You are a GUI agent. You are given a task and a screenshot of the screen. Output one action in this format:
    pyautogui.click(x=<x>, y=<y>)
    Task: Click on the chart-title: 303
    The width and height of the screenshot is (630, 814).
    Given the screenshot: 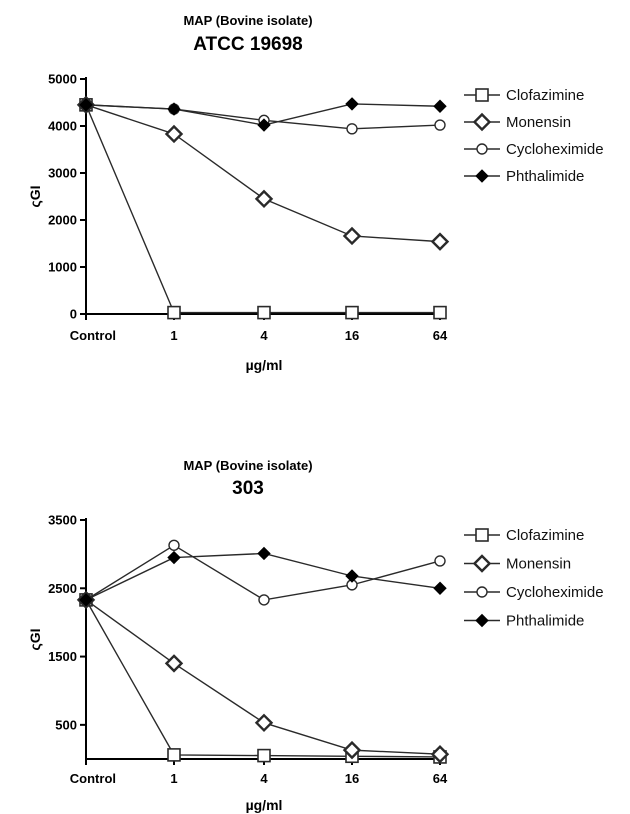 What is the action you would take?
    pyautogui.click(x=248, y=488)
    